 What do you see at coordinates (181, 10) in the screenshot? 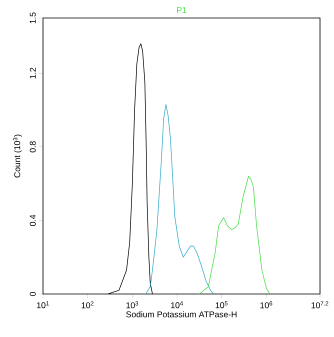
I see `chart-title: P1` at bounding box center [181, 10].